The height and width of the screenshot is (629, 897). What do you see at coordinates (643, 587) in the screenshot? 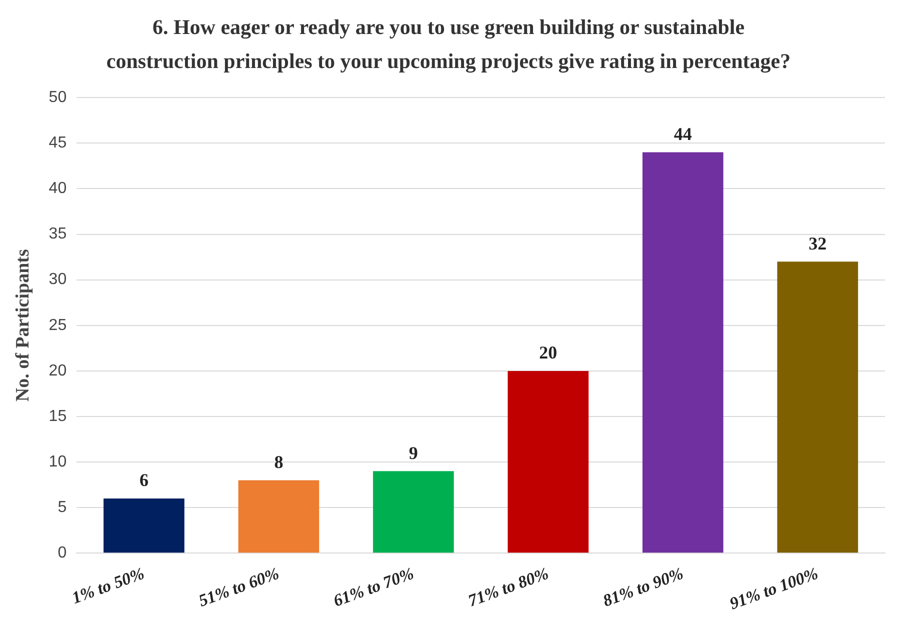
I see `x-tick-label: 81% to 90%` at bounding box center [643, 587].